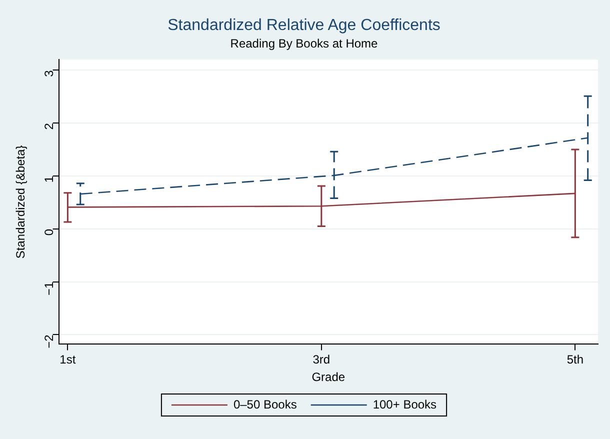  What do you see at coordinates (321, 359) in the screenshot?
I see `x-tick-label: 3rd` at bounding box center [321, 359].